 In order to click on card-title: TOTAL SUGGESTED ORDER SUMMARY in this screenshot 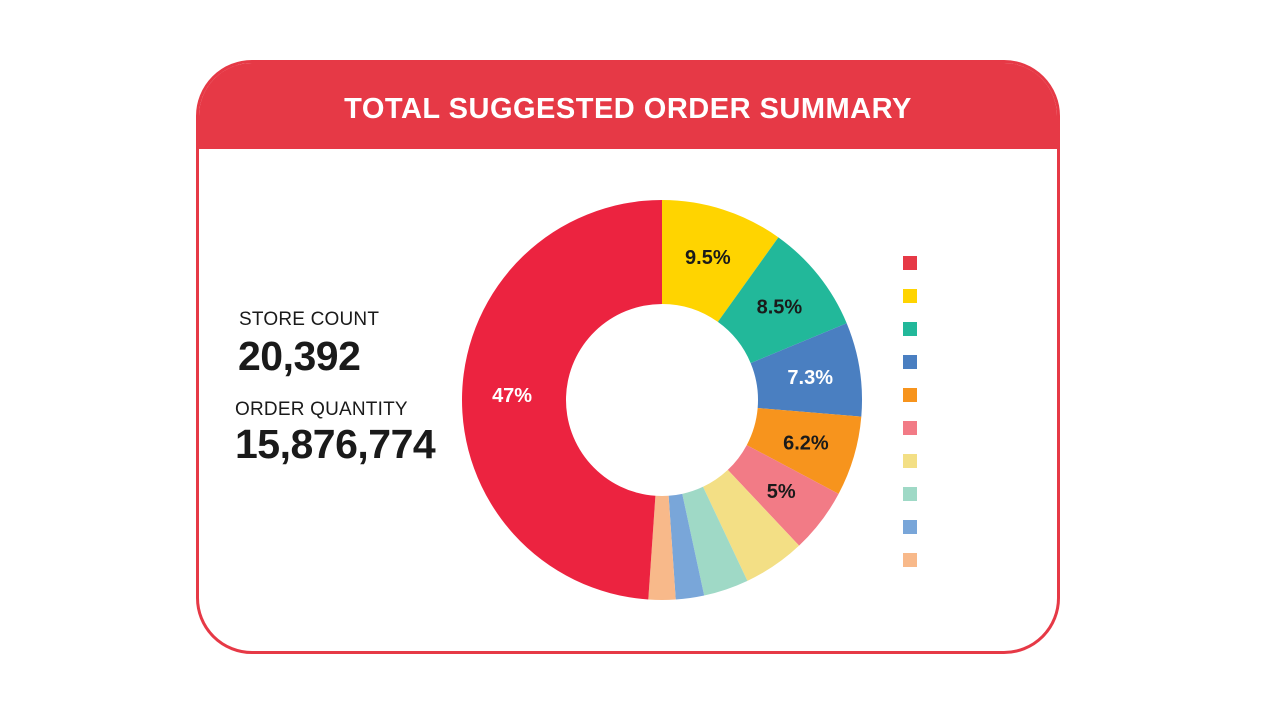, I will do `click(628, 108)`.